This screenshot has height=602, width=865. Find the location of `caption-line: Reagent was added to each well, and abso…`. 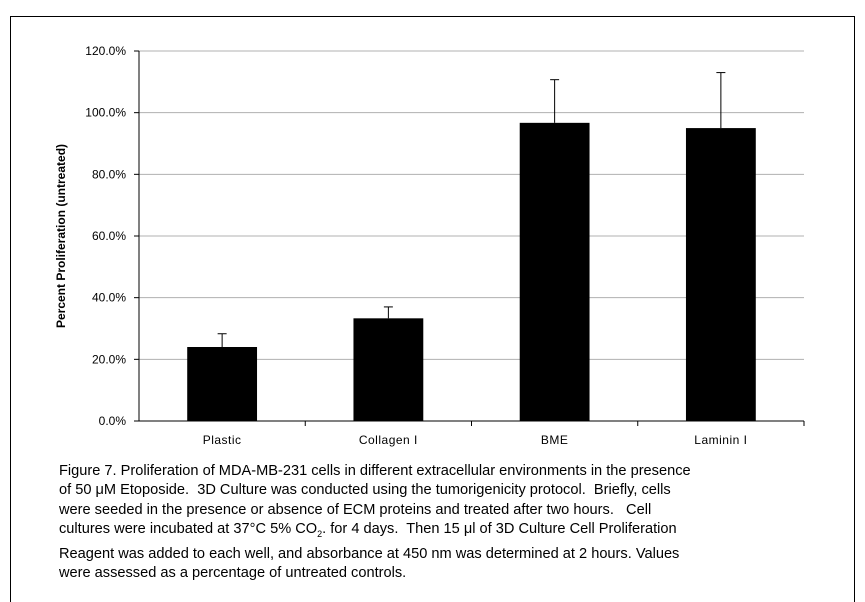

caption-line: Reagent was added to each well, and abso… is located at coordinates (369, 553).